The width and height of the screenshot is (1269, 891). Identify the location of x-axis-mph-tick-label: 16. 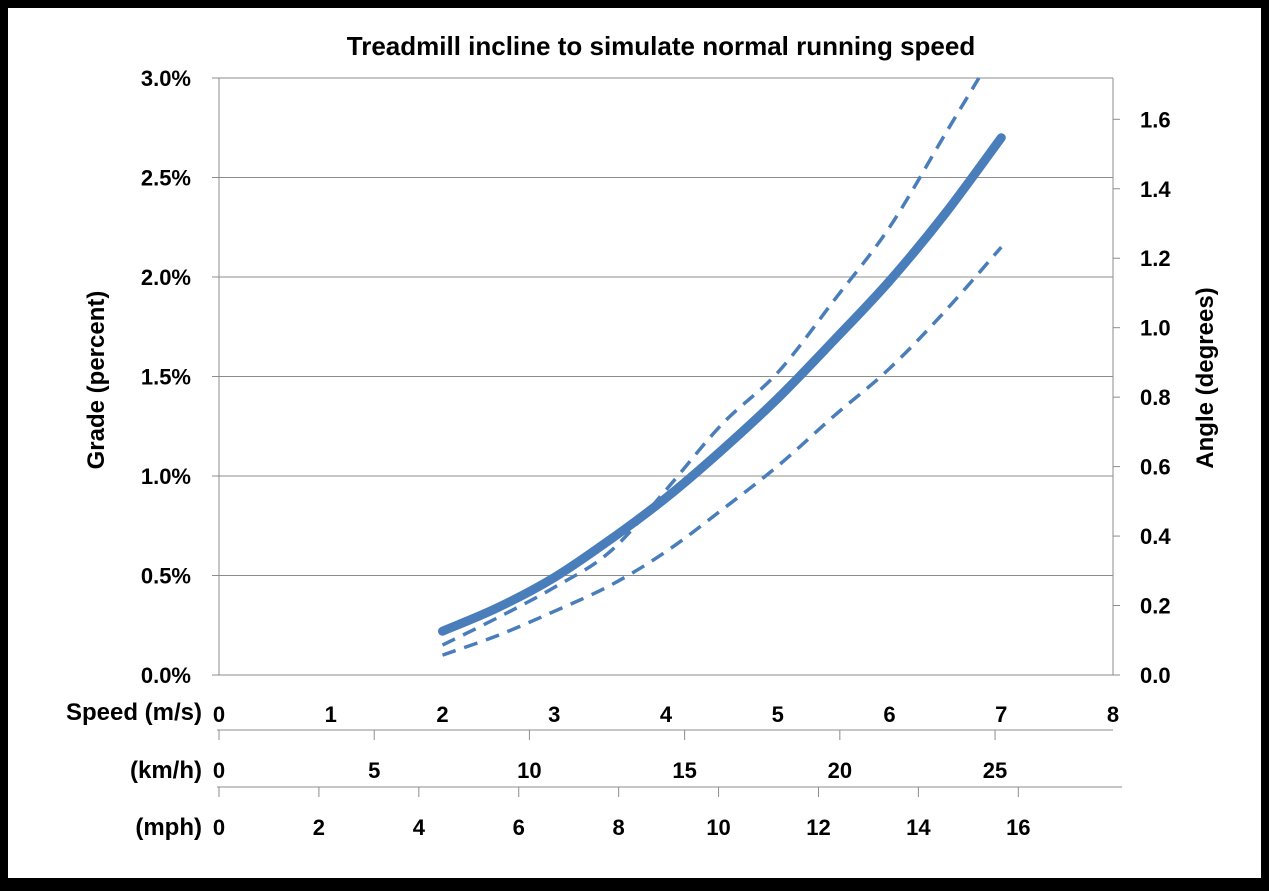
(1018, 827).